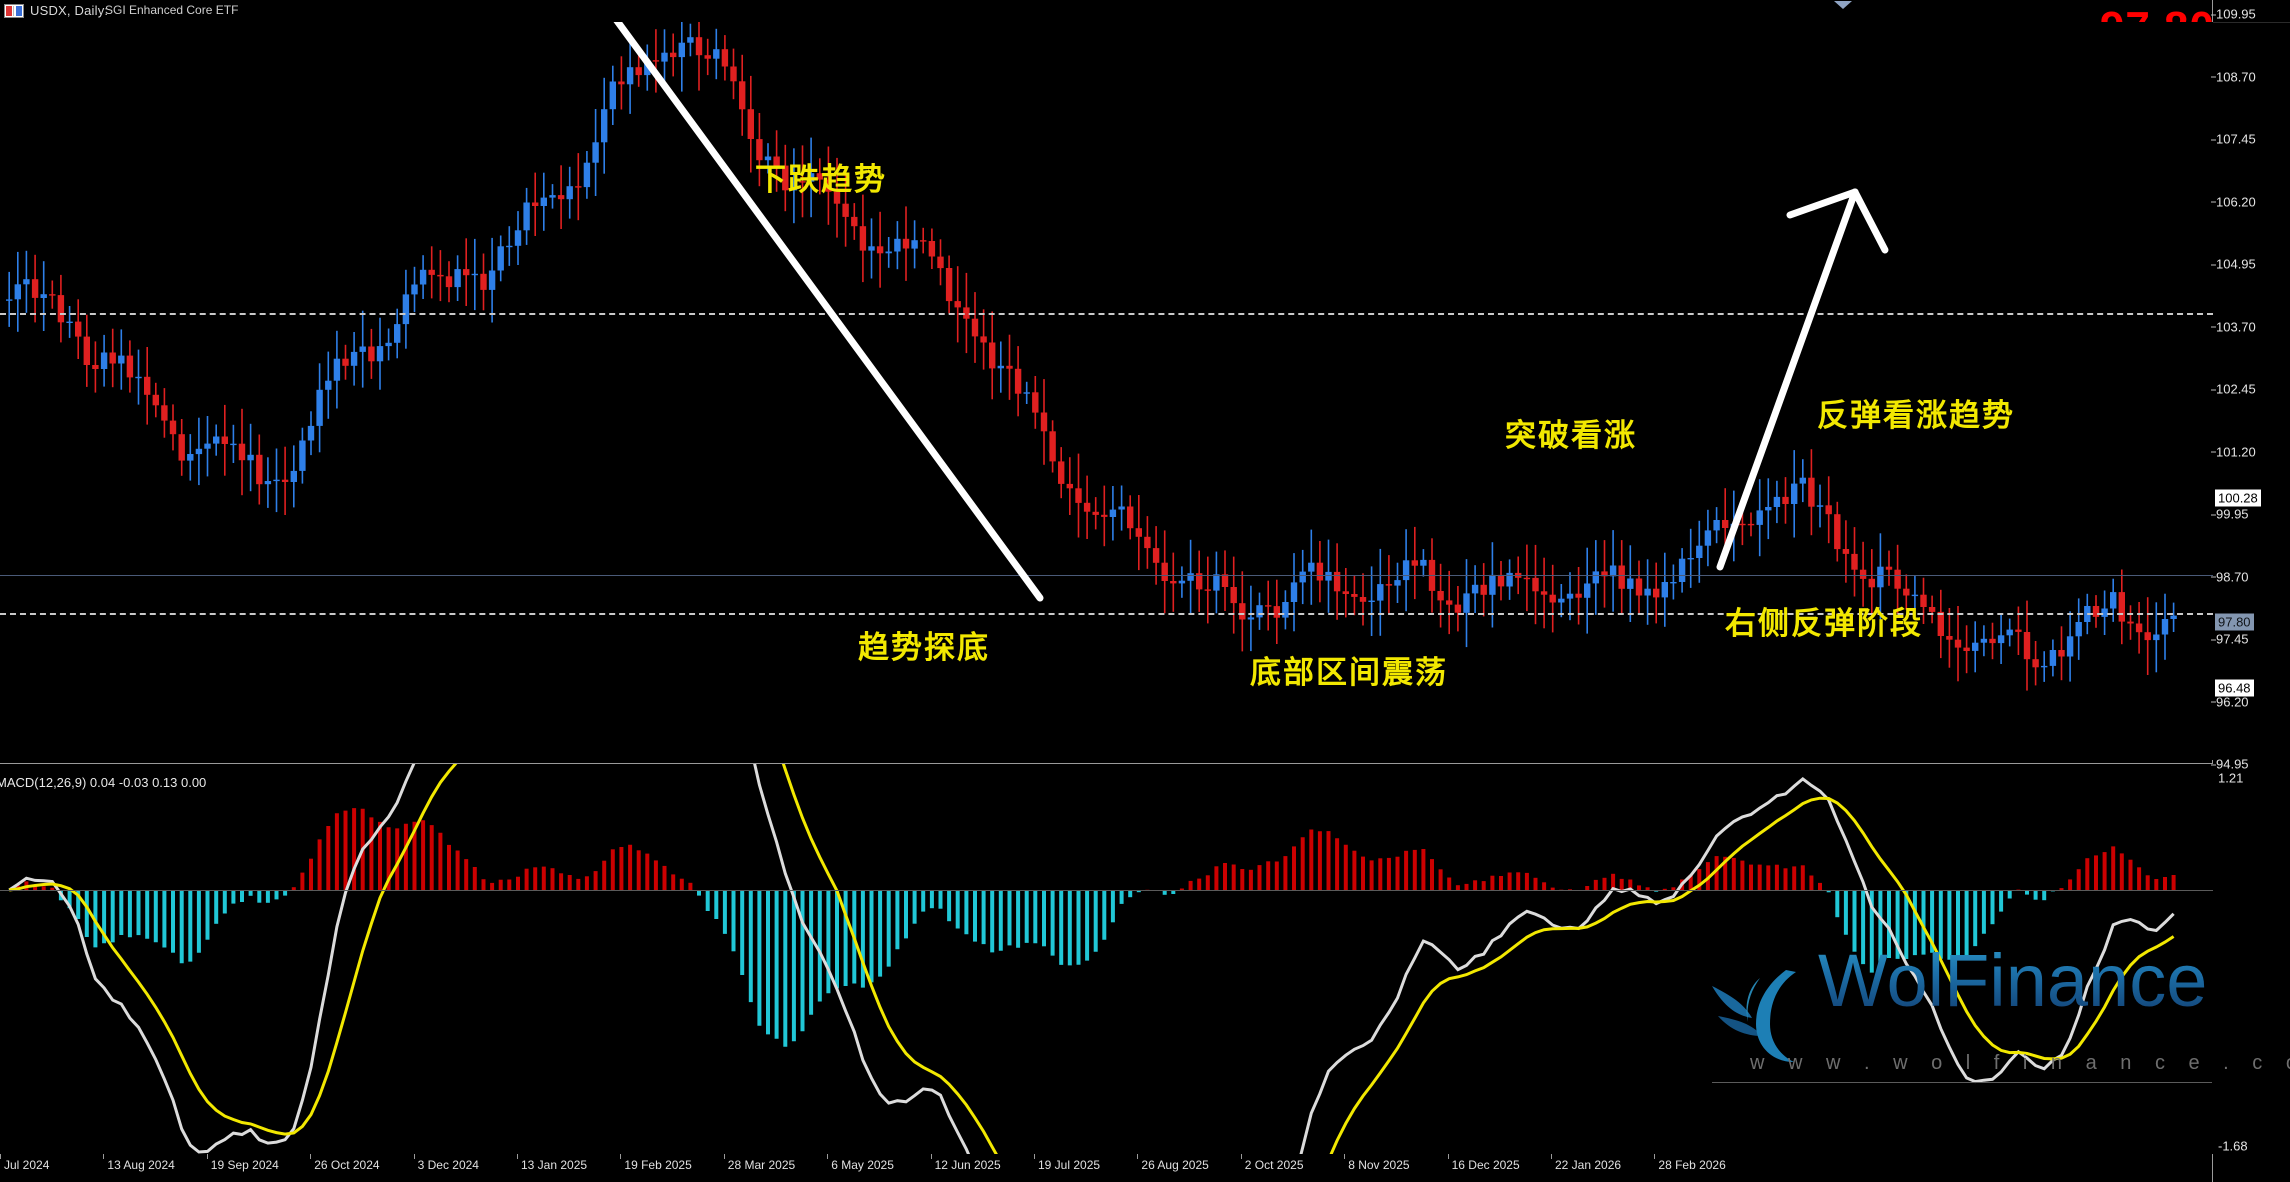 The width and height of the screenshot is (2290, 1182). I want to click on time-axis-label: 22 Jan 2026, so click(1588, 1165).